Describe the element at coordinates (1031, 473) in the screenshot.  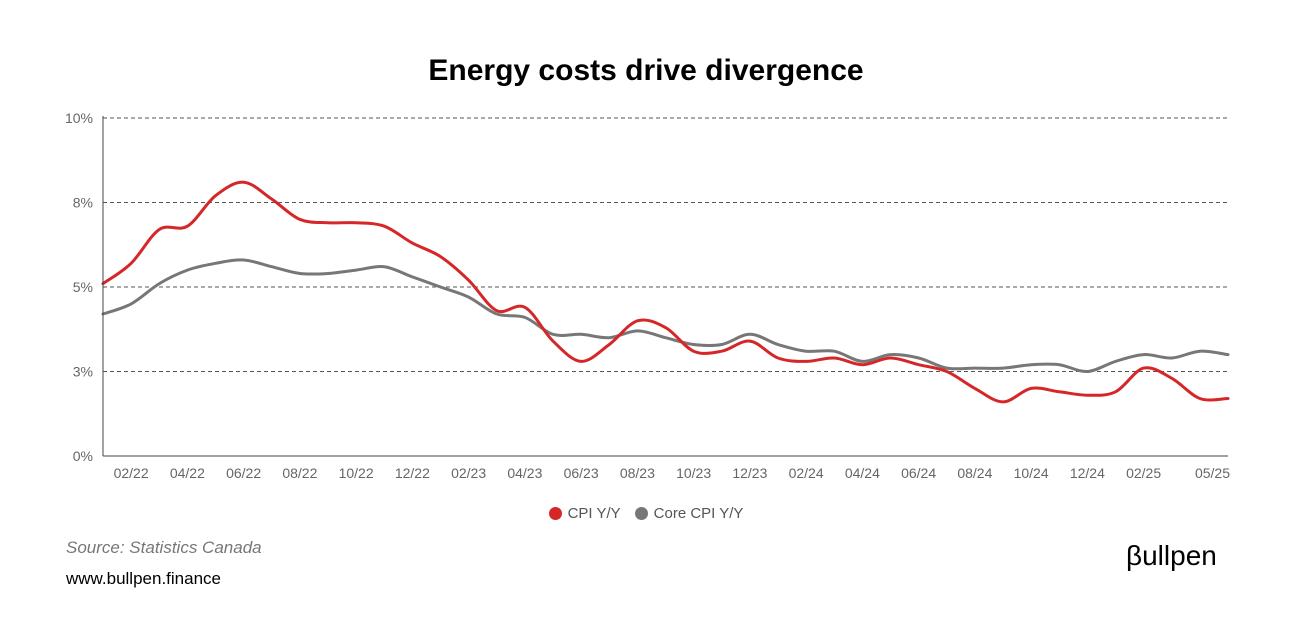
I see `x-tick-label: 10/24` at that location.